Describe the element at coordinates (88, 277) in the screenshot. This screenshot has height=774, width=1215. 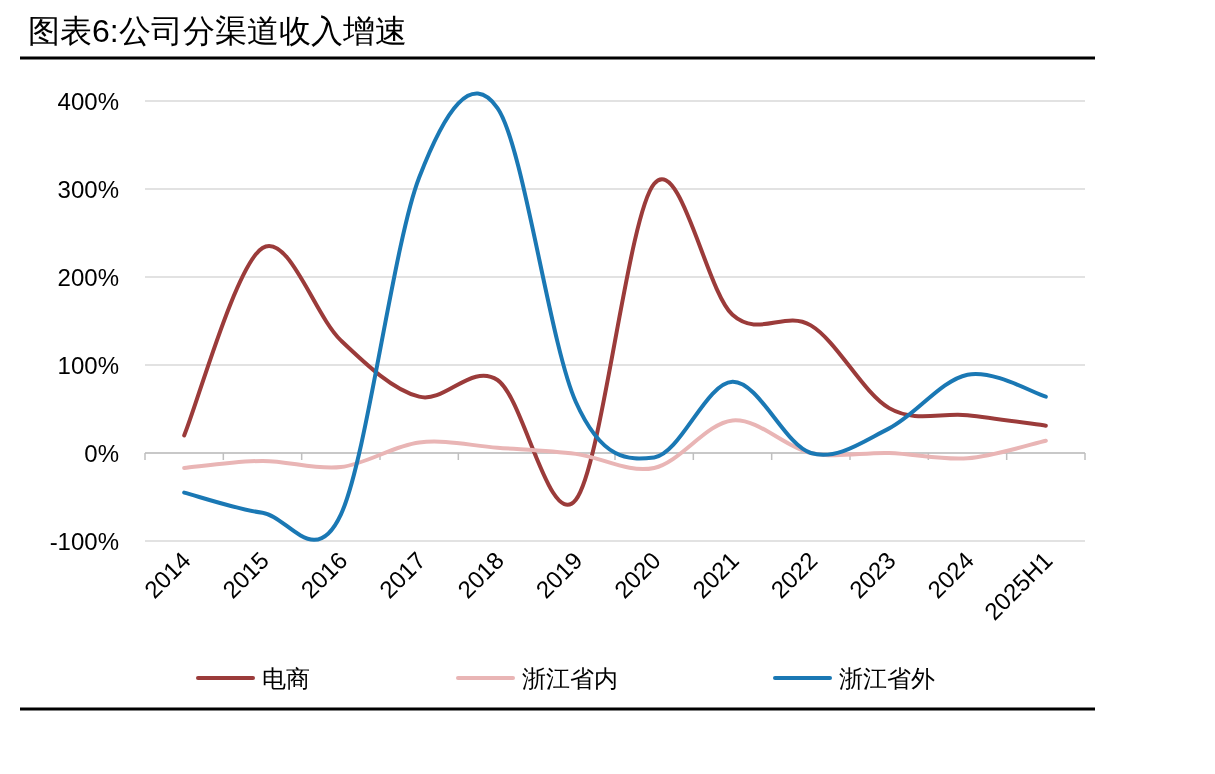
I see `y-tick-label: 200%` at that location.